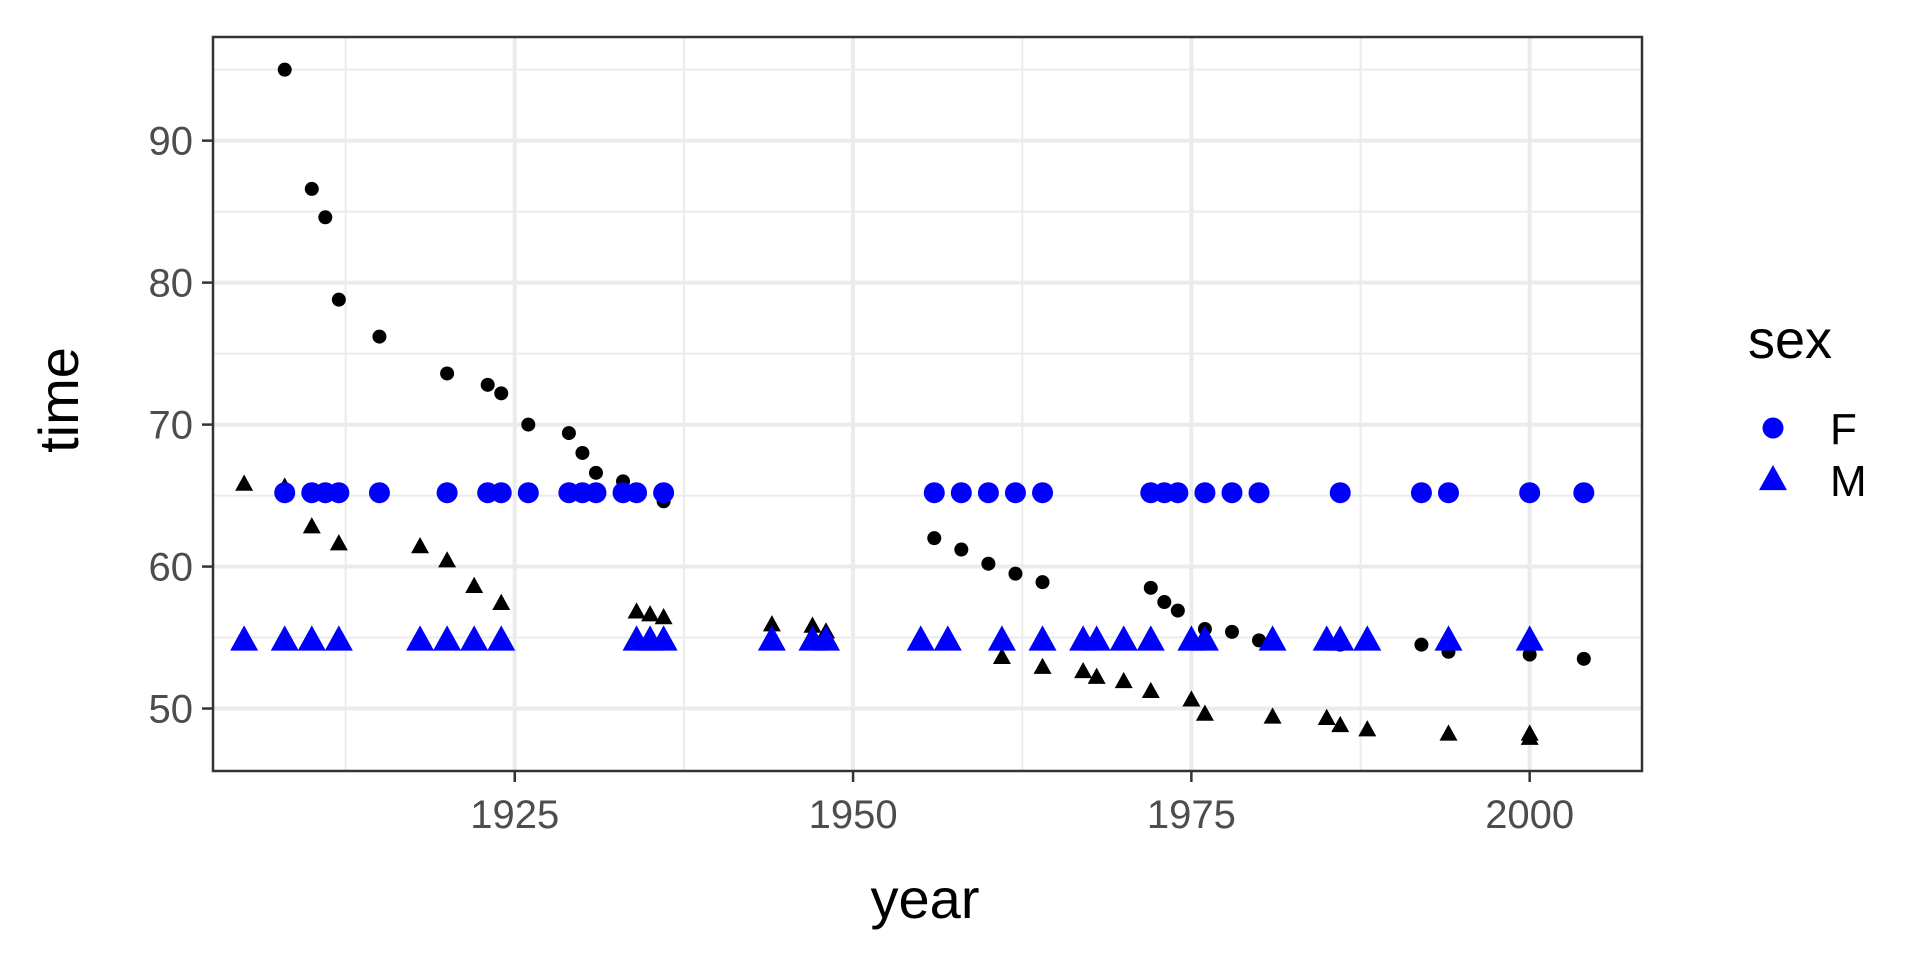 This screenshot has height=960, width=1920. What do you see at coordinates (171, 426) in the screenshot?
I see `y-tick-label: 70` at bounding box center [171, 426].